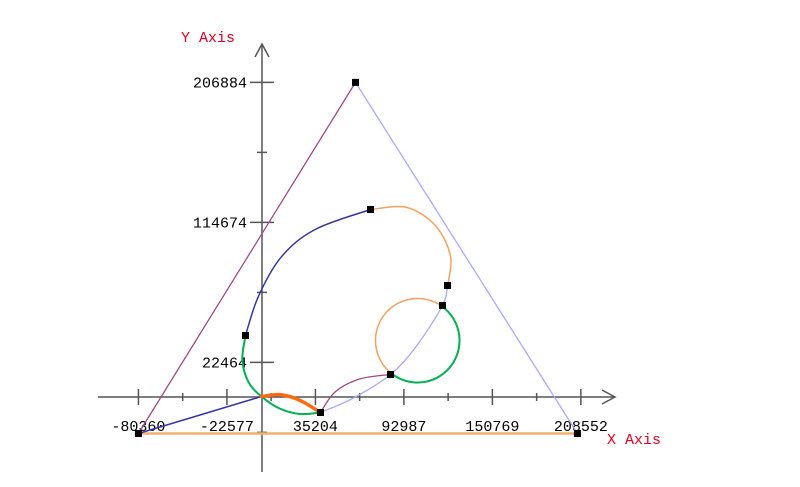 Image resolution: width=800 pixels, height=487 pixels. What do you see at coordinates (220, 83) in the screenshot?
I see `y-tick-label: 206884` at bounding box center [220, 83].